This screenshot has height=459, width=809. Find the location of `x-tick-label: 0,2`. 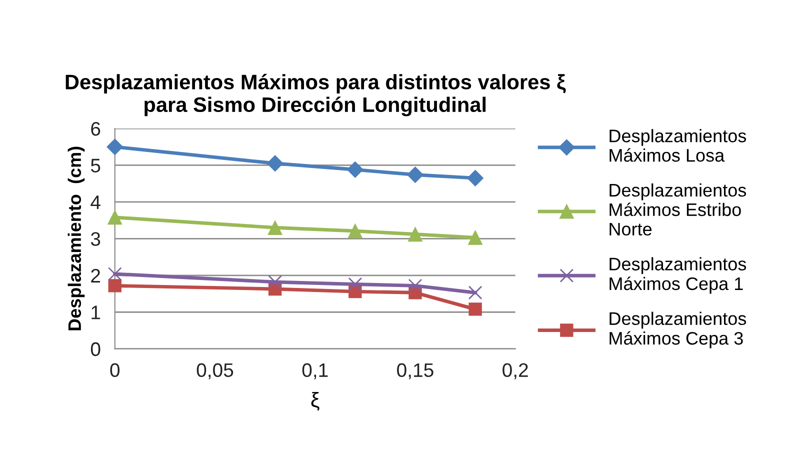

x-tick-label: 0,2 is located at coordinates (515, 371).